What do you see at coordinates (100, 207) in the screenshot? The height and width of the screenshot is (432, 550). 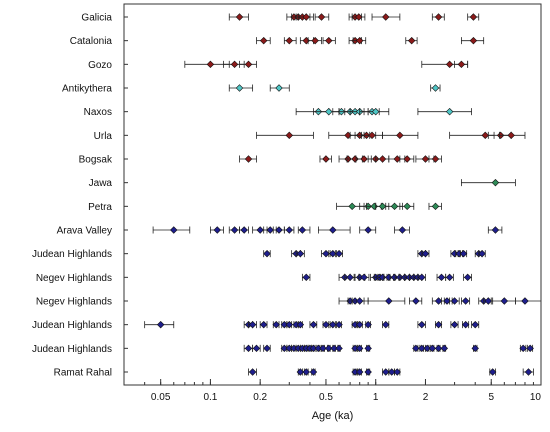 I see `category-label: Petra` at bounding box center [100, 207].